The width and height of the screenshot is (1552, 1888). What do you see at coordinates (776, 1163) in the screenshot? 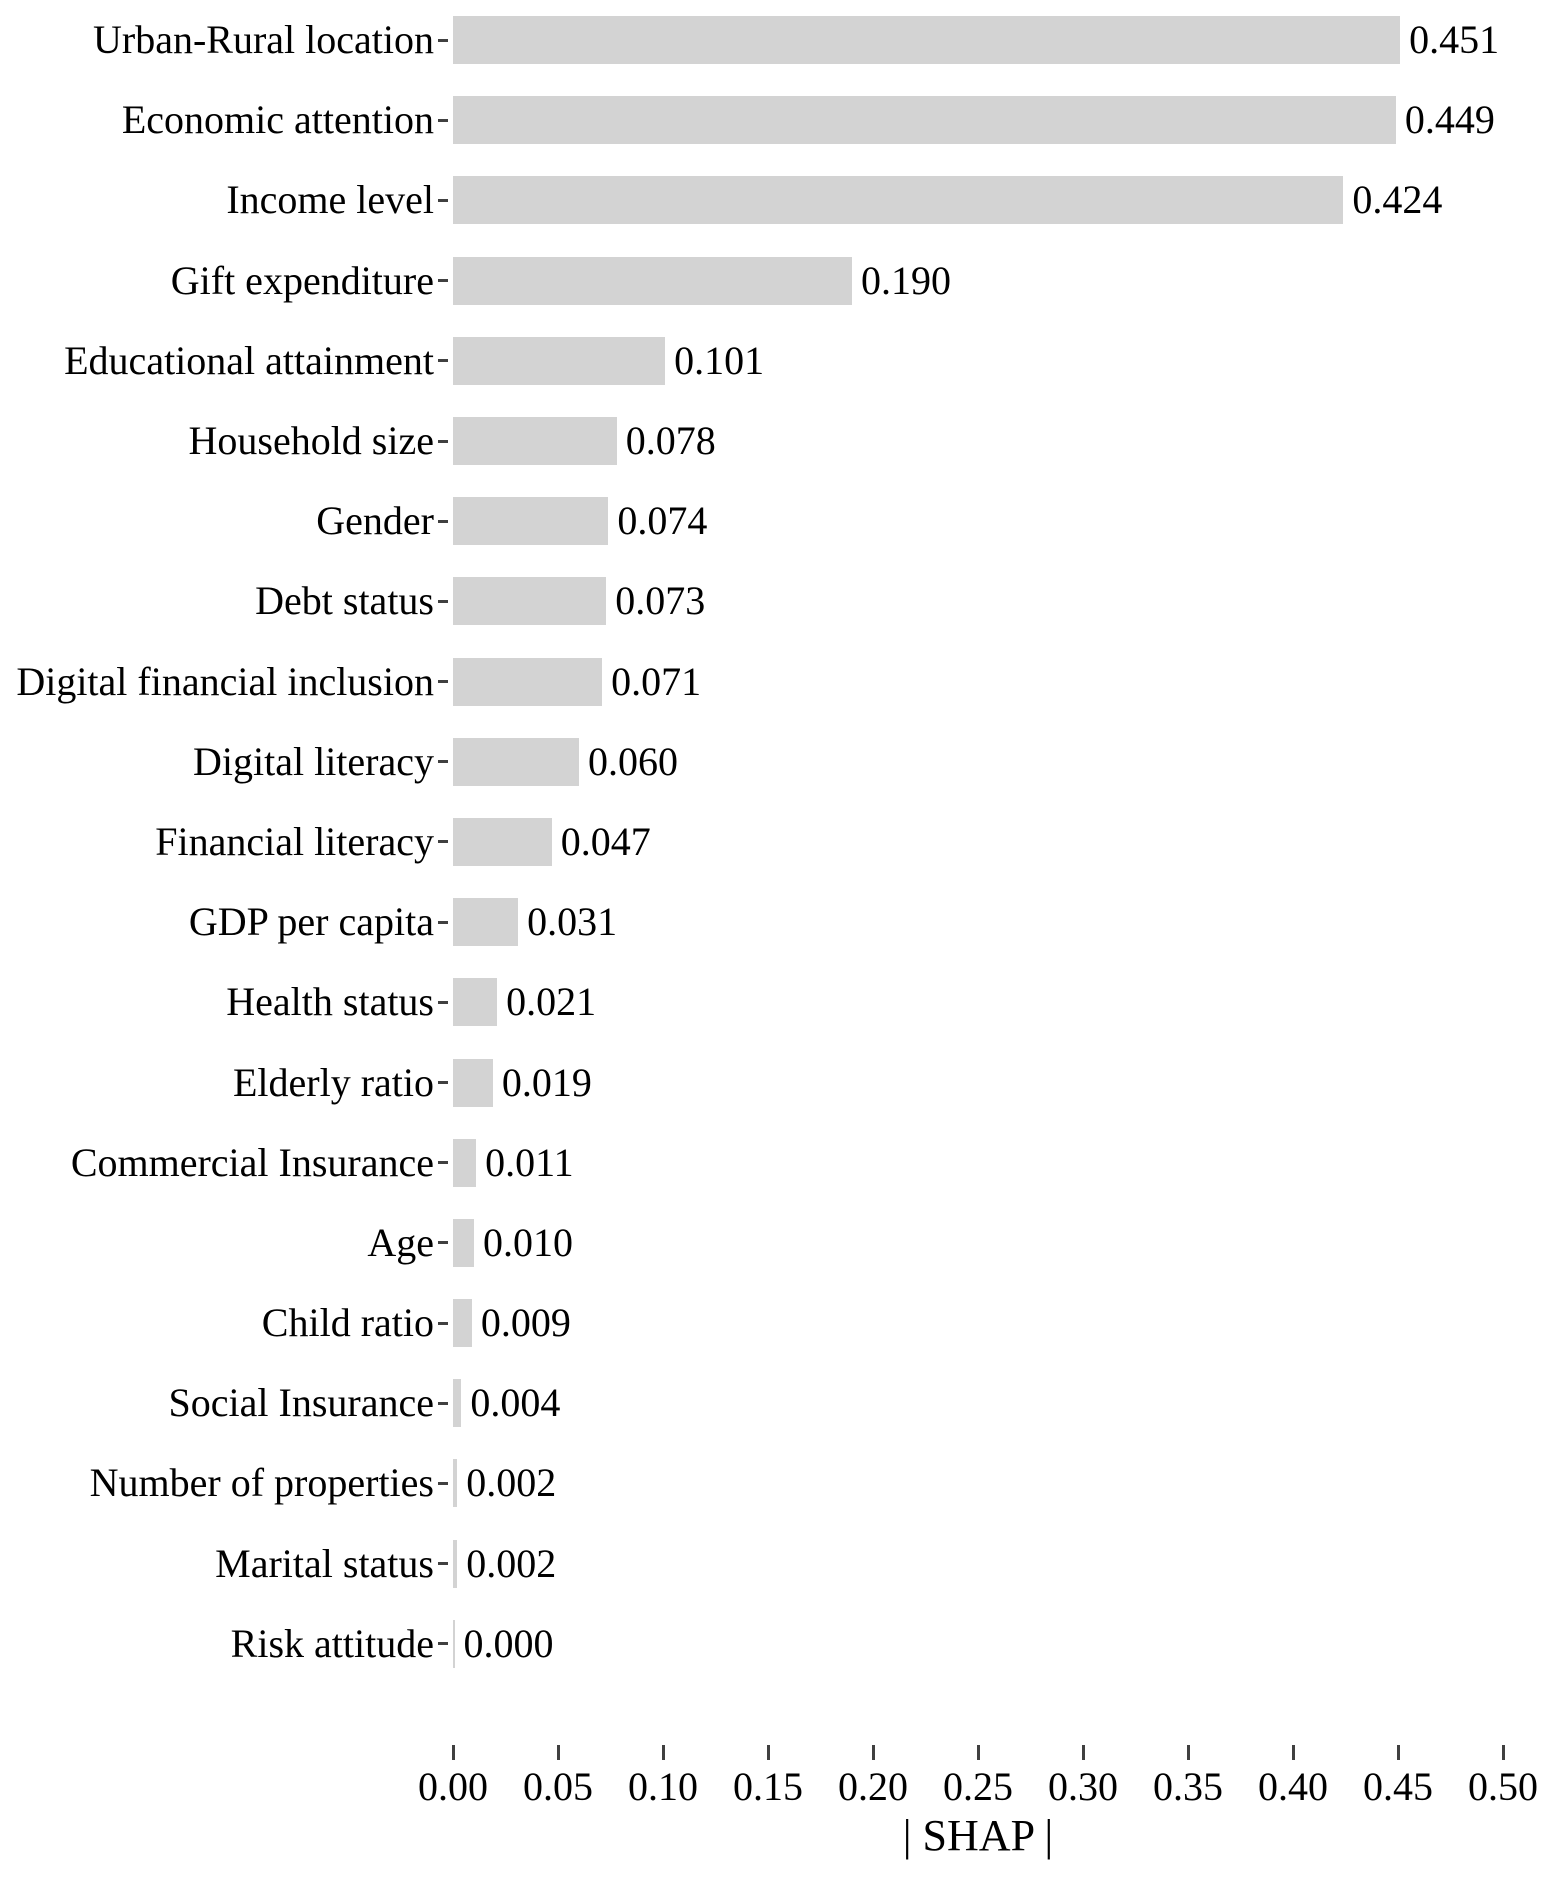
I see `bar-row: Commercial Insurance 0.011` at bounding box center [776, 1163].